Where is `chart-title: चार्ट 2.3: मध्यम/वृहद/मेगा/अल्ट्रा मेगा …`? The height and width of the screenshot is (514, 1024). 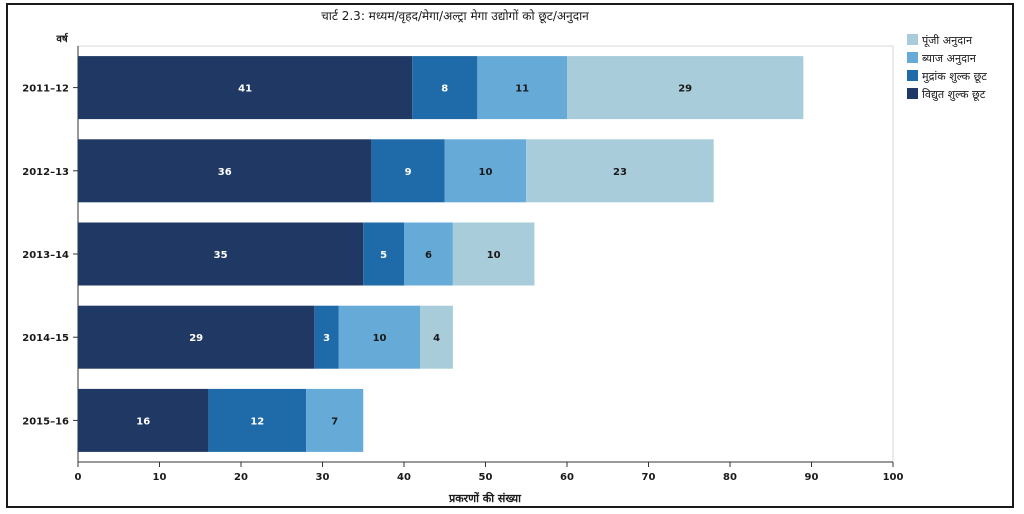
chart-title: चार्ट 2.3: मध्यम/वृहद/मेगा/अल्ट्रा मेगा … is located at coordinates (455, 16).